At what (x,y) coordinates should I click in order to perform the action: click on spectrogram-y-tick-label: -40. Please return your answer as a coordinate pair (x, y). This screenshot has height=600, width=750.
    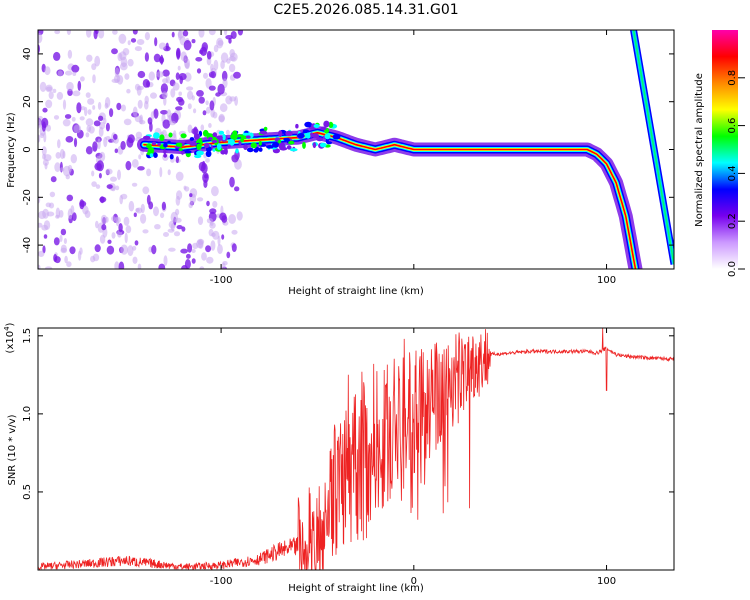
    Looking at the image, I should click on (27, 245).